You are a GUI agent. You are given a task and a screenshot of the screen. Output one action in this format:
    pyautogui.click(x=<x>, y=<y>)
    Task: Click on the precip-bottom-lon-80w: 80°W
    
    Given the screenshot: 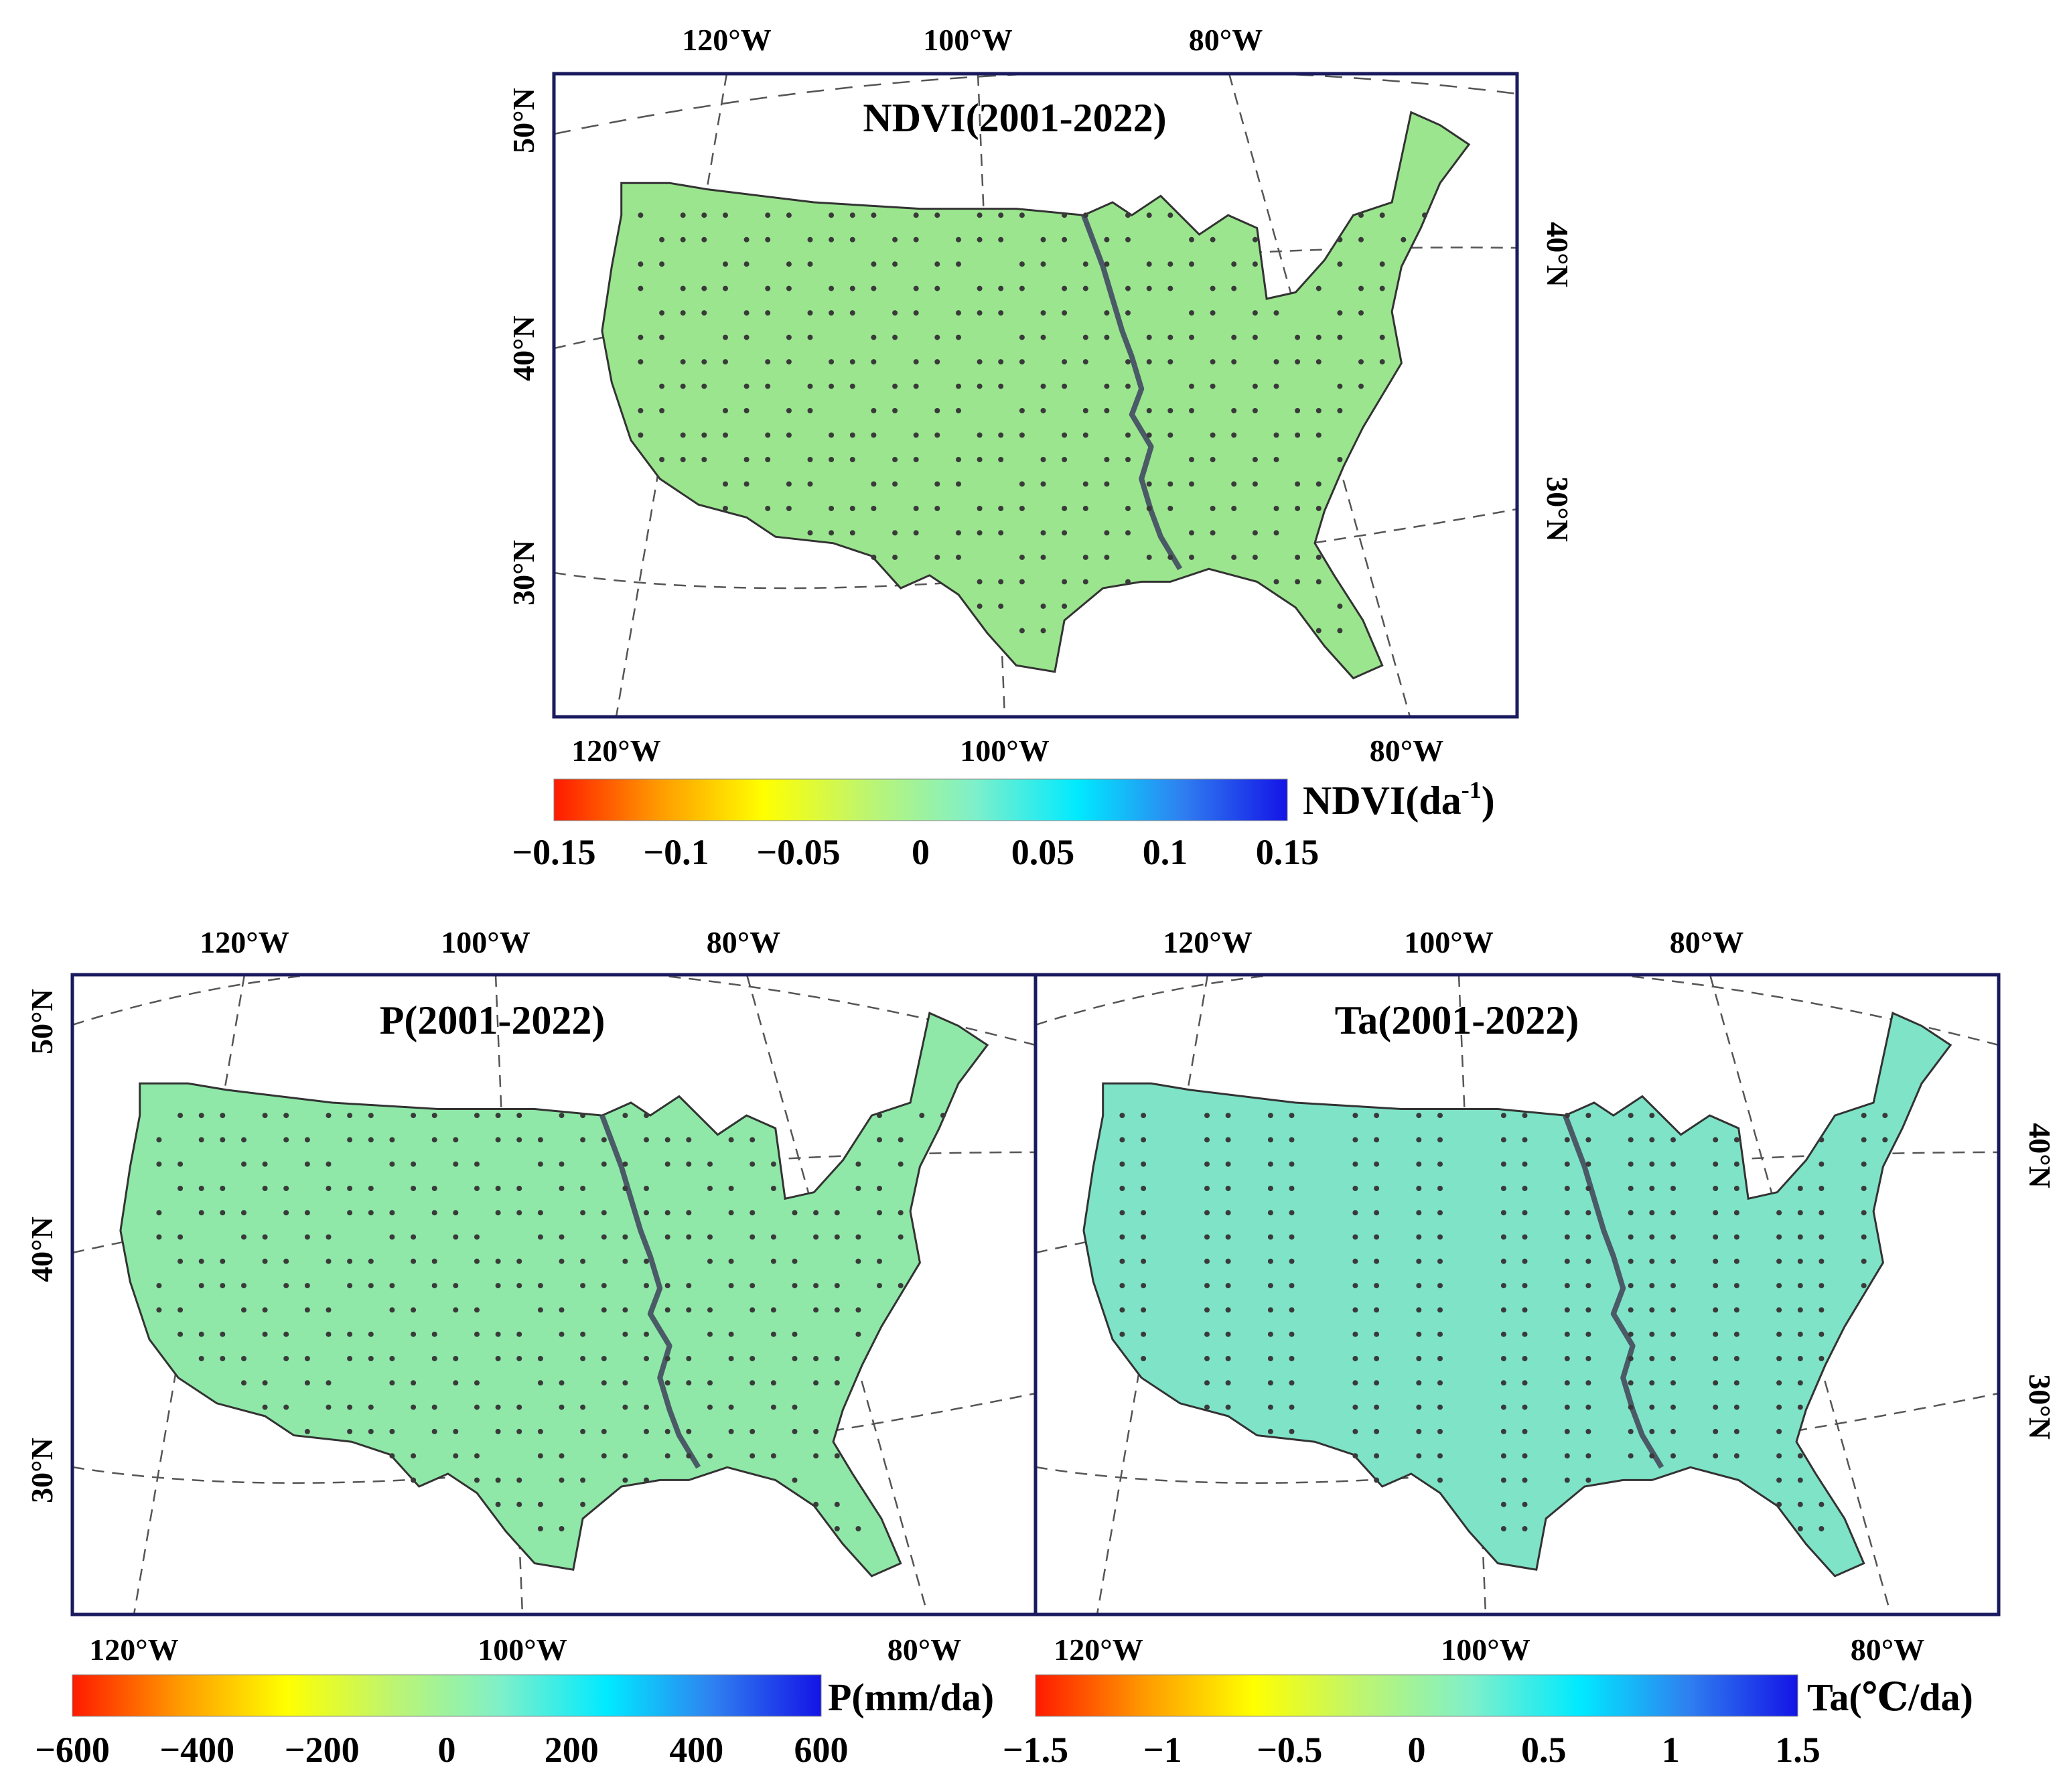 What is the action you would take?
    pyautogui.click(x=924, y=1650)
    